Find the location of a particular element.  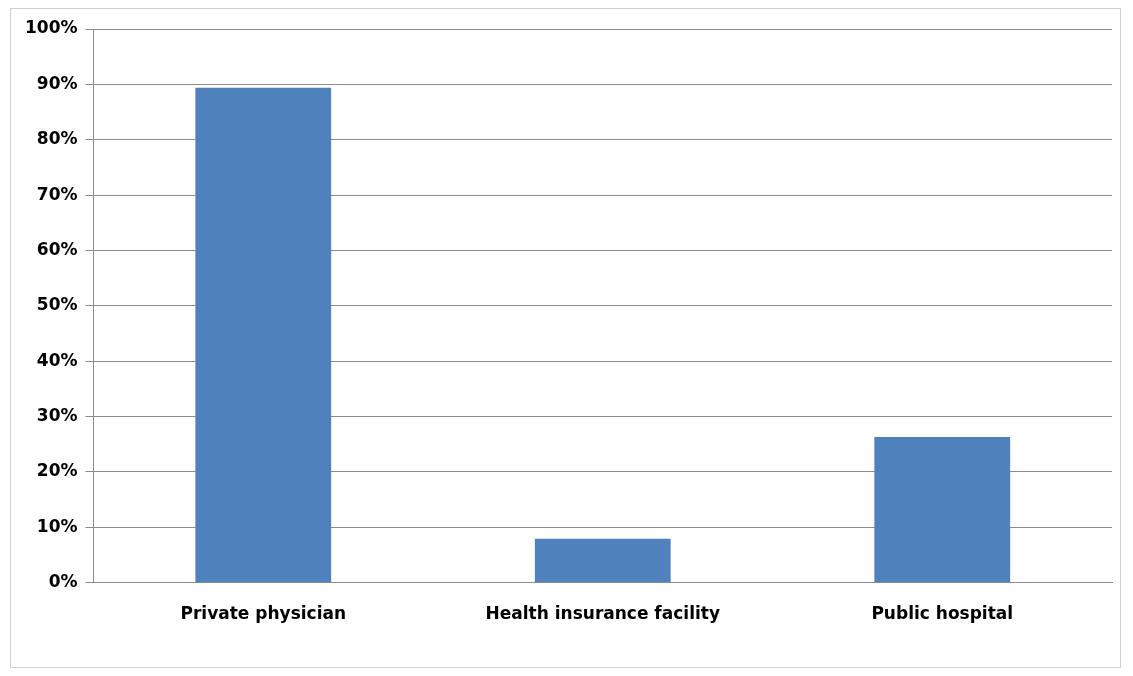

y-tick-label: 0% is located at coordinates (63, 581).